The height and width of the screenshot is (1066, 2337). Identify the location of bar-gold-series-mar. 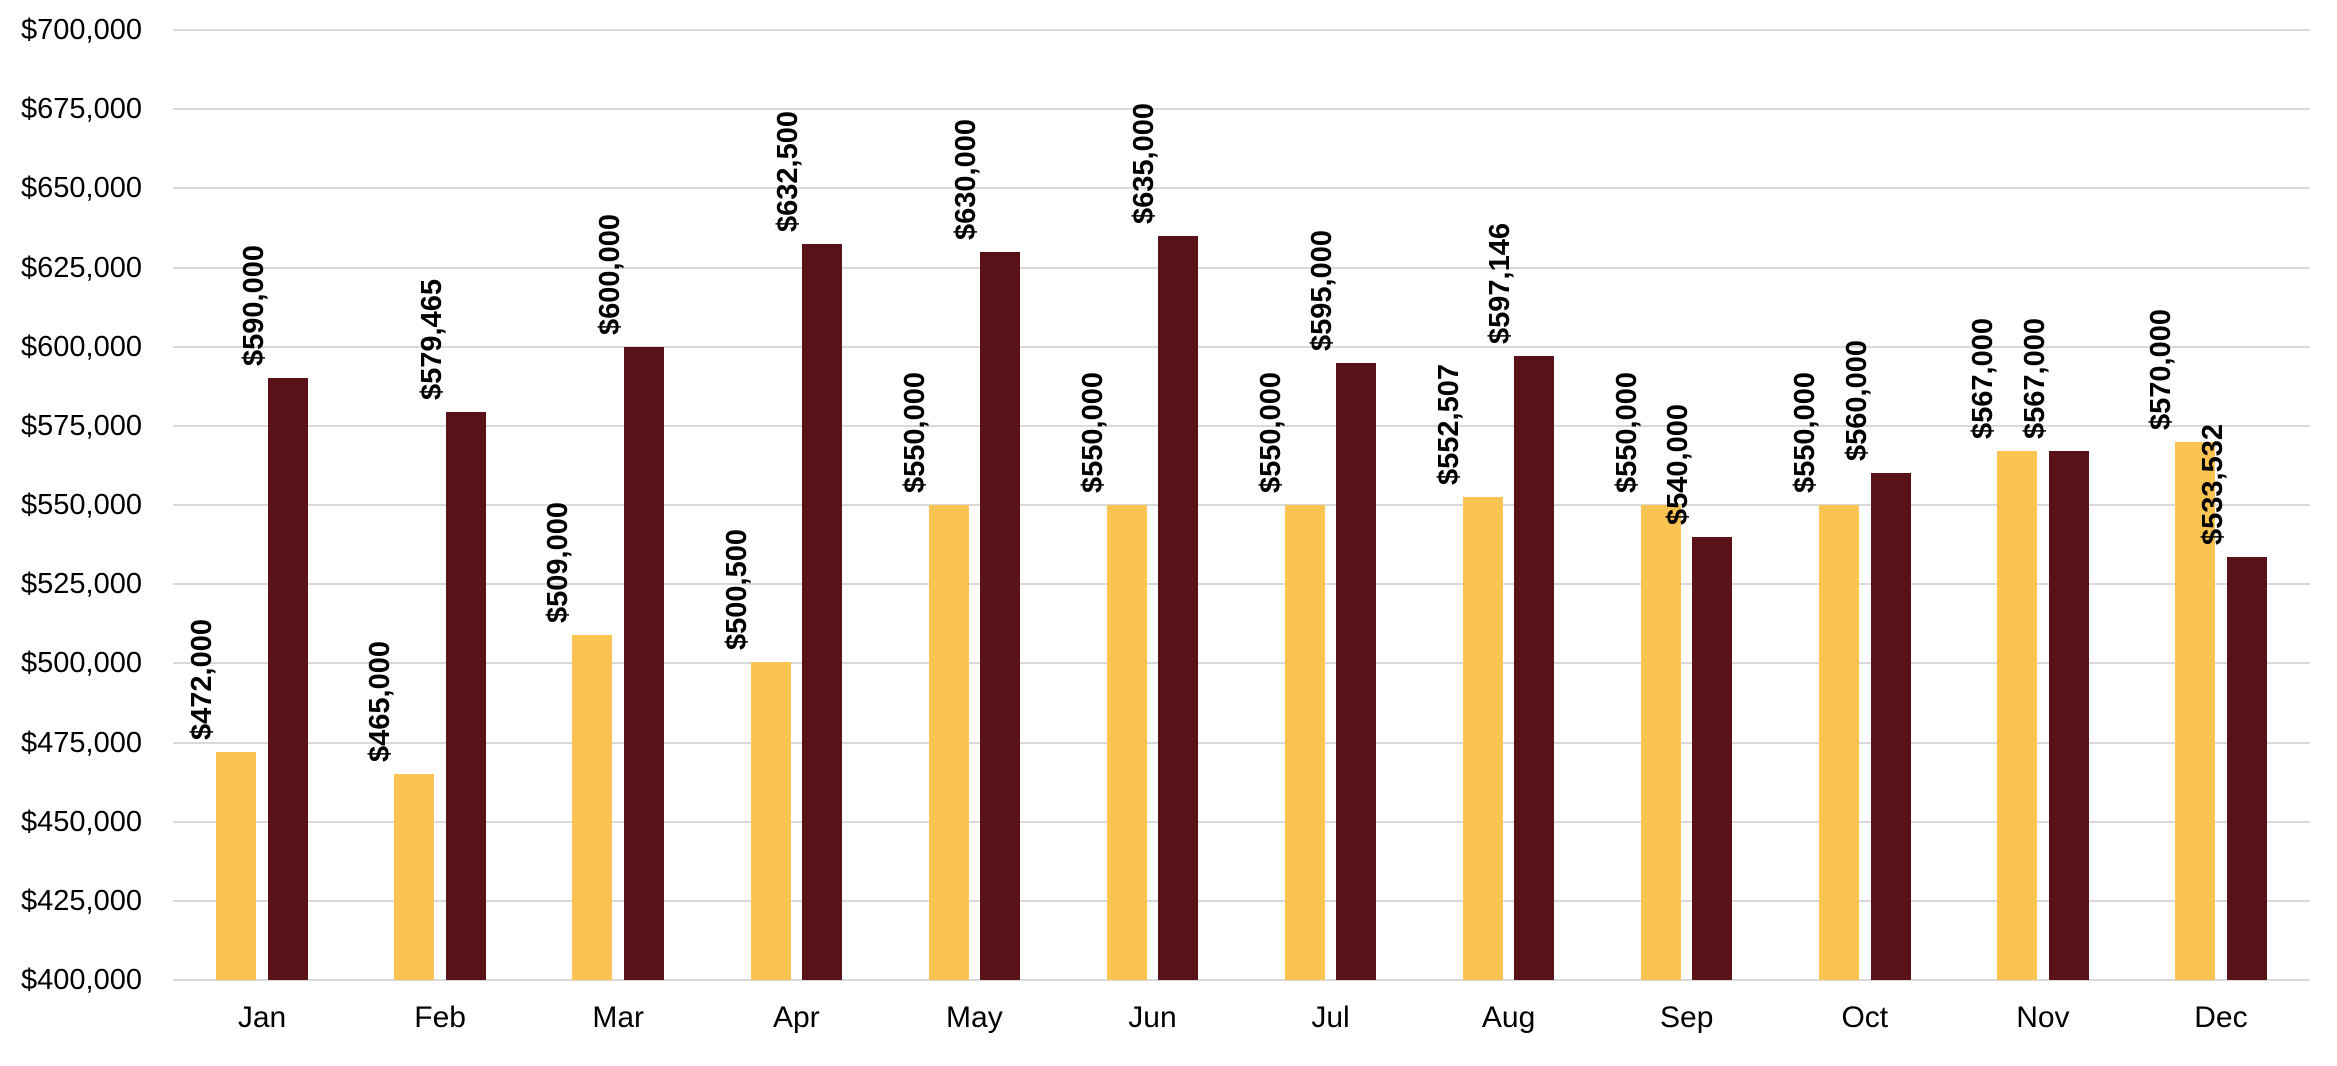
(592, 807).